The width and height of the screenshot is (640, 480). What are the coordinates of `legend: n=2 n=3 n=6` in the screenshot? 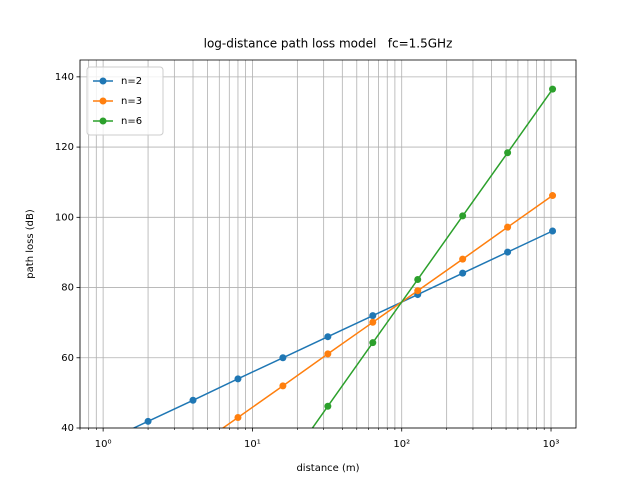 It's located at (125, 101).